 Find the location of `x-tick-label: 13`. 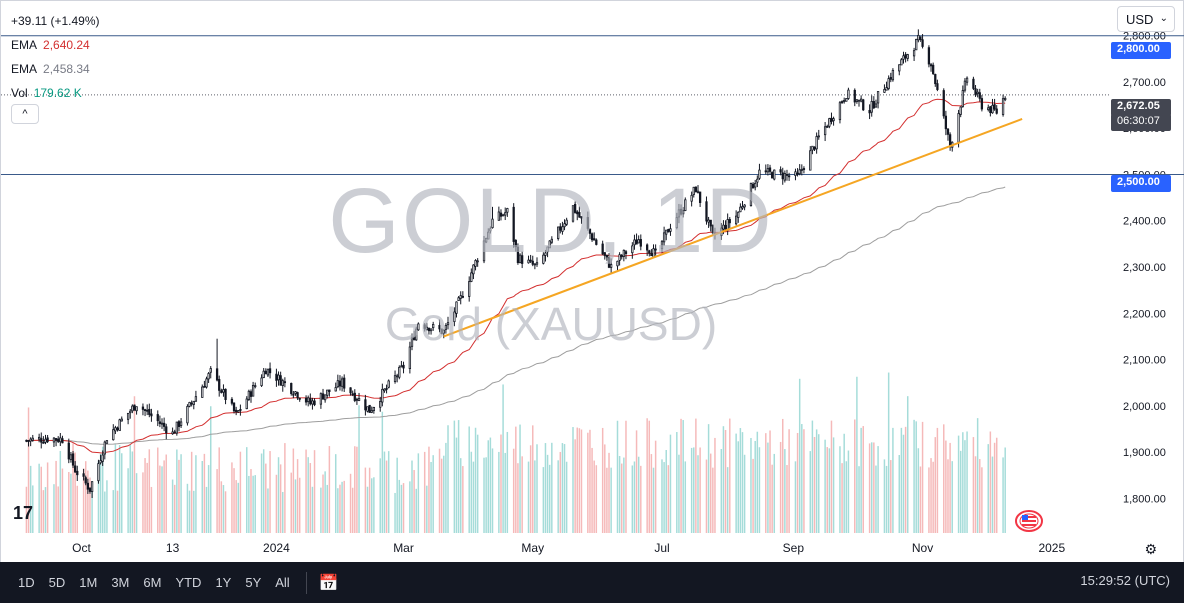

x-tick-label: 13 is located at coordinates (173, 548).